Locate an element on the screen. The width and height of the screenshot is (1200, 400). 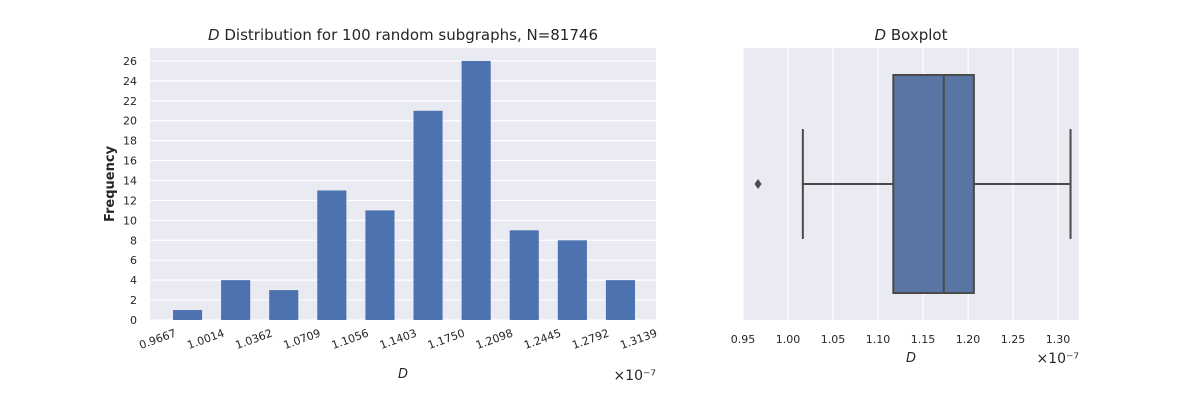
histogram-x-axis-label: D is located at coordinates (403, 374).